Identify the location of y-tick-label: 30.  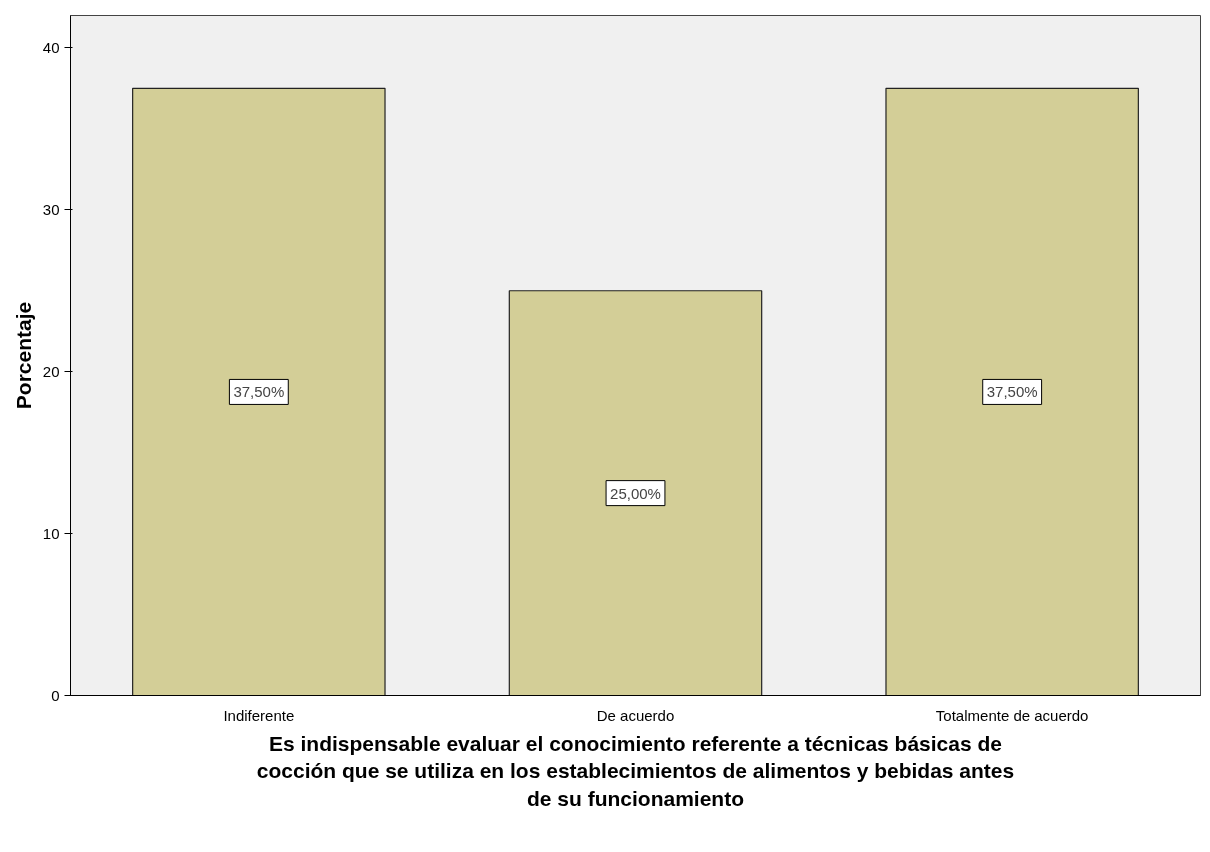
(51, 209).